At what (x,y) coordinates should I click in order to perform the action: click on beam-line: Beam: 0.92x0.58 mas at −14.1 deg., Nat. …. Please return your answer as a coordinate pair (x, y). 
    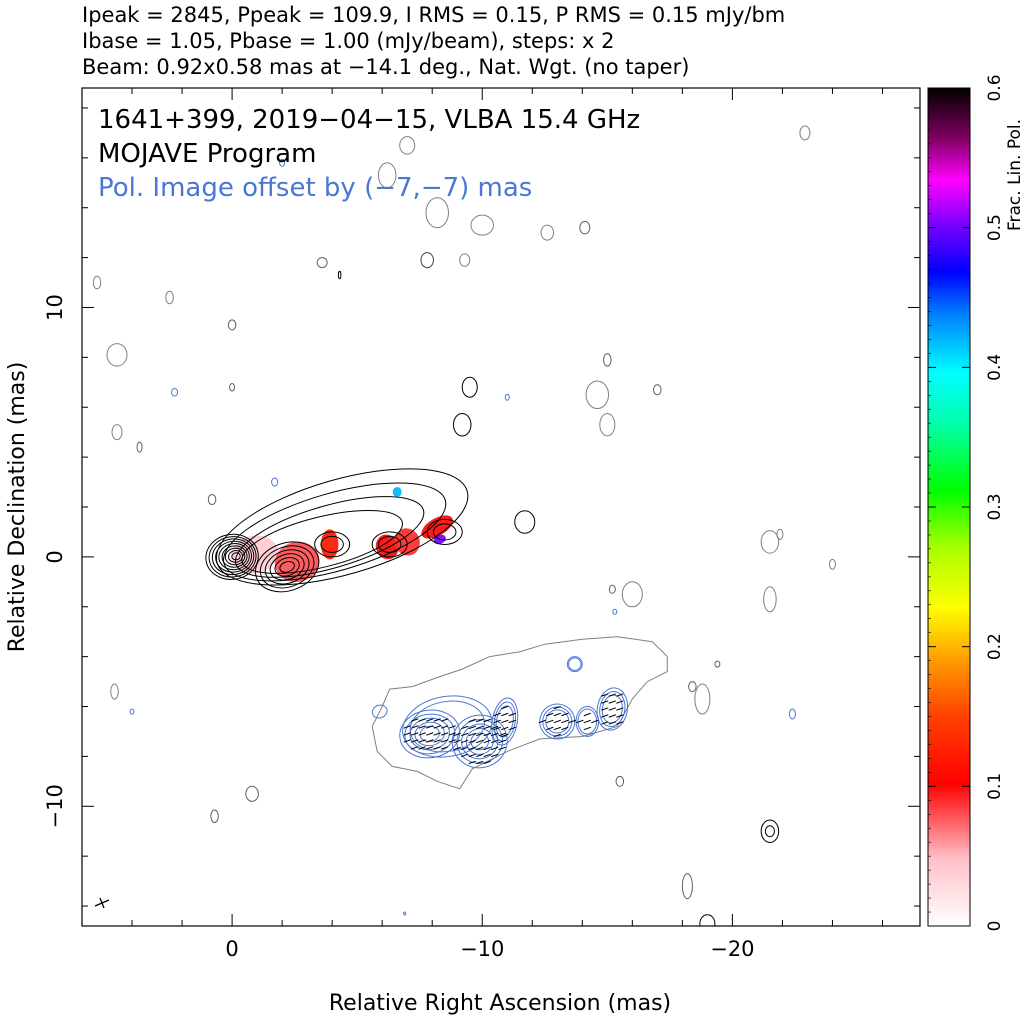
    Looking at the image, I should click on (385, 67).